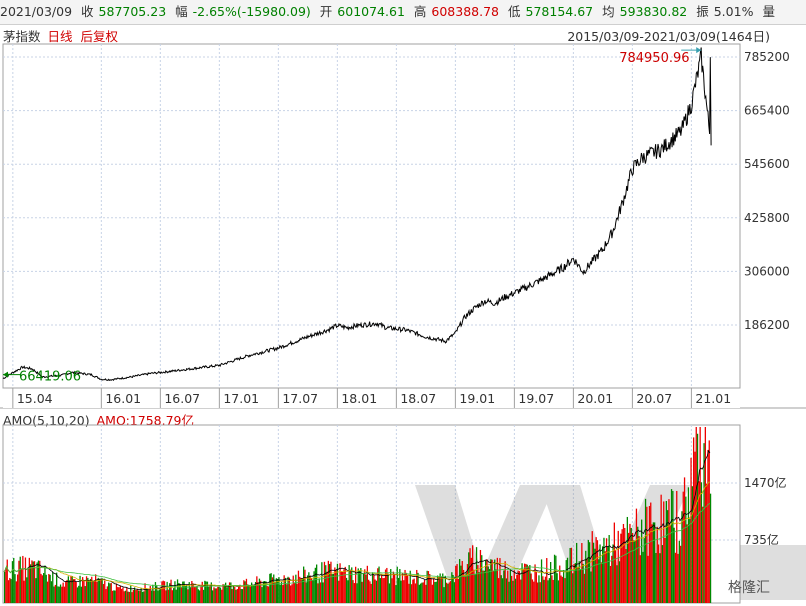 Image resolution: width=806 pixels, height=606 pixels. What do you see at coordinates (22, 36) in the screenshot?
I see `index-name: 茅指数` at bounding box center [22, 36].